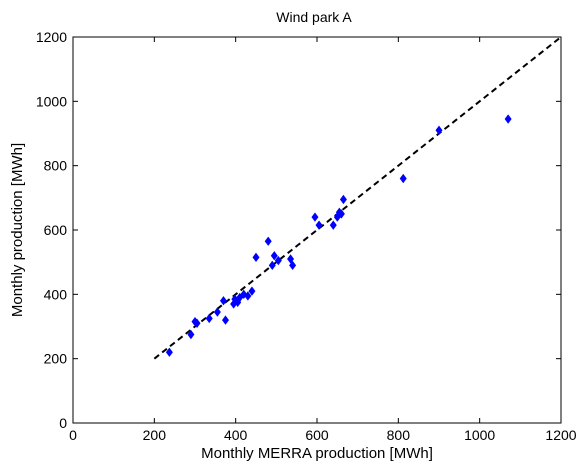 Image resolution: width=582 pixels, height=466 pixels. I want to click on y-tick-label: 1200, so click(51, 37).